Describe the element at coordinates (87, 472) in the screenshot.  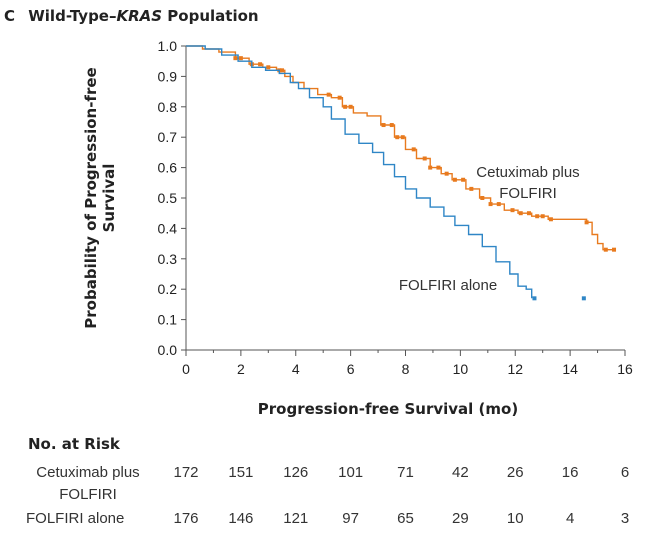
I see `risk-row-1-label-line1: Cetuximab plus` at that location.